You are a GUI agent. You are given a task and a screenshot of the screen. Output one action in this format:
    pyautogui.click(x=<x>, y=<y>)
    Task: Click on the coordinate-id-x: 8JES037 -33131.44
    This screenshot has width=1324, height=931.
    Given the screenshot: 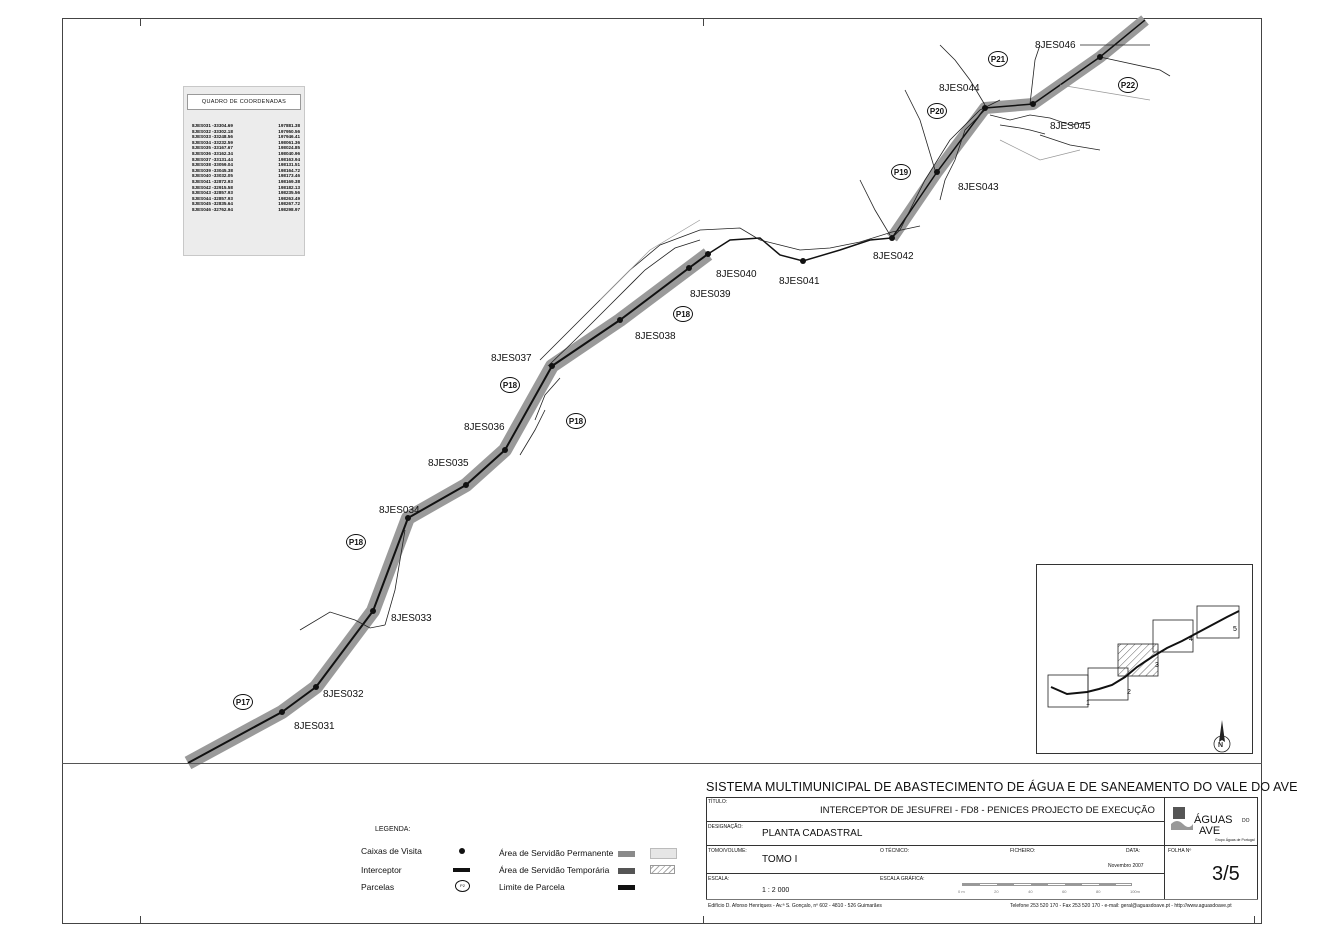 What is the action you would take?
    pyautogui.click(x=212, y=159)
    